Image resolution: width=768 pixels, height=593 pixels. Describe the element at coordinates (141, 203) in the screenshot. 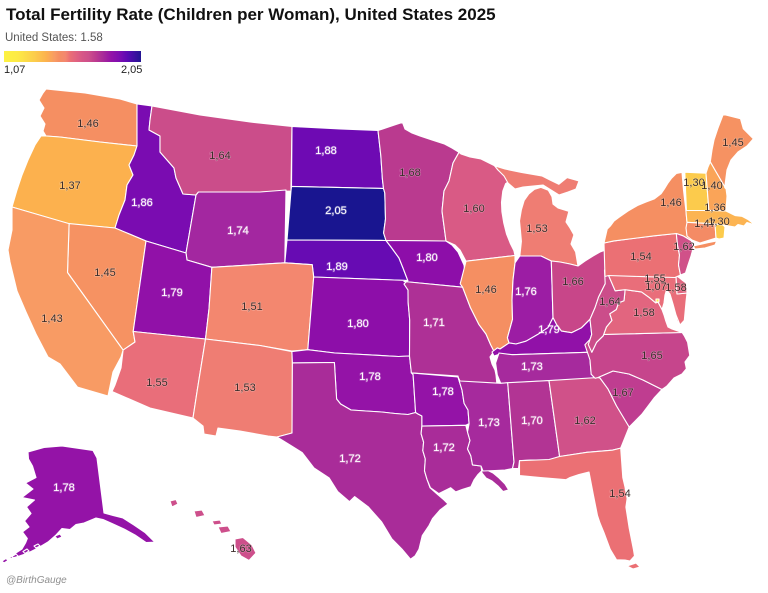

I see `svg-text: 1,86` at that location.